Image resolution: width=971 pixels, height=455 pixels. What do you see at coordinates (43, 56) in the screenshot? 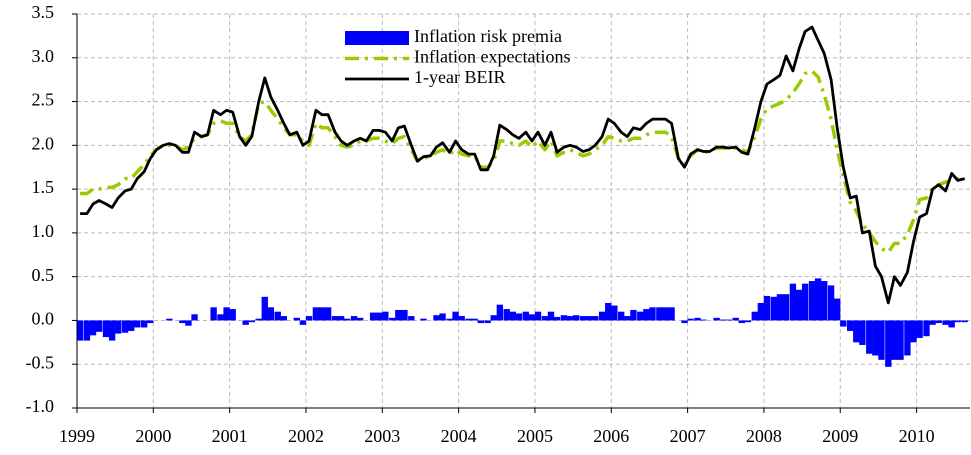
I see `y-tick-label: 3.0` at bounding box center [43, 56].